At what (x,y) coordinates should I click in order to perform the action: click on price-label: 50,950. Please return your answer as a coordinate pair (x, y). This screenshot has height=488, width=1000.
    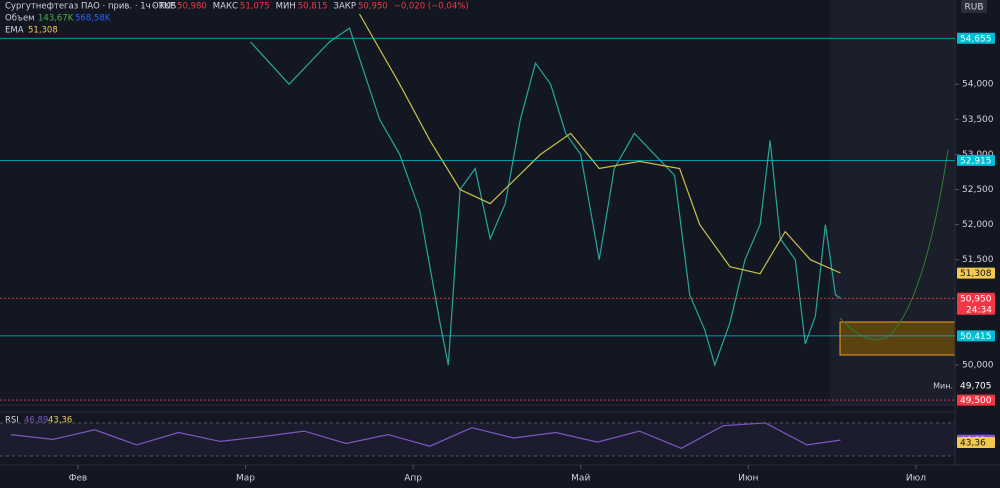
    Looking at the image, I should click on (976, 299).